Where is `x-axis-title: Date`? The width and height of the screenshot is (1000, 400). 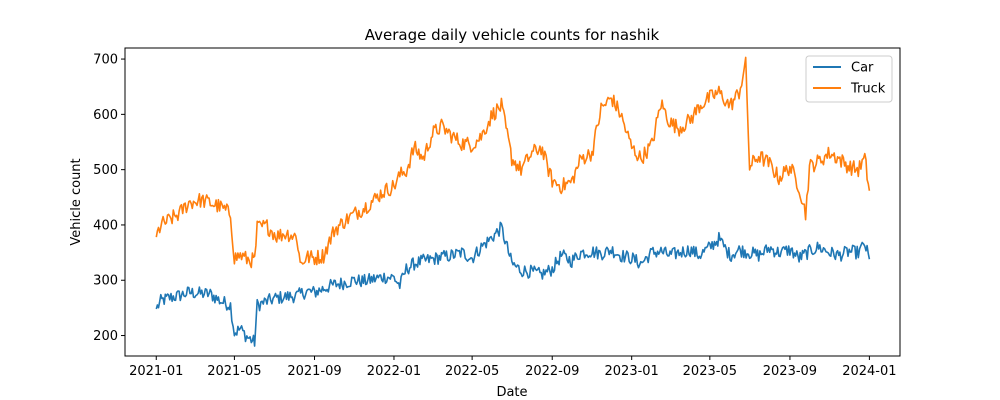 x-axis-title: Date is located at coordinates (511, 392).